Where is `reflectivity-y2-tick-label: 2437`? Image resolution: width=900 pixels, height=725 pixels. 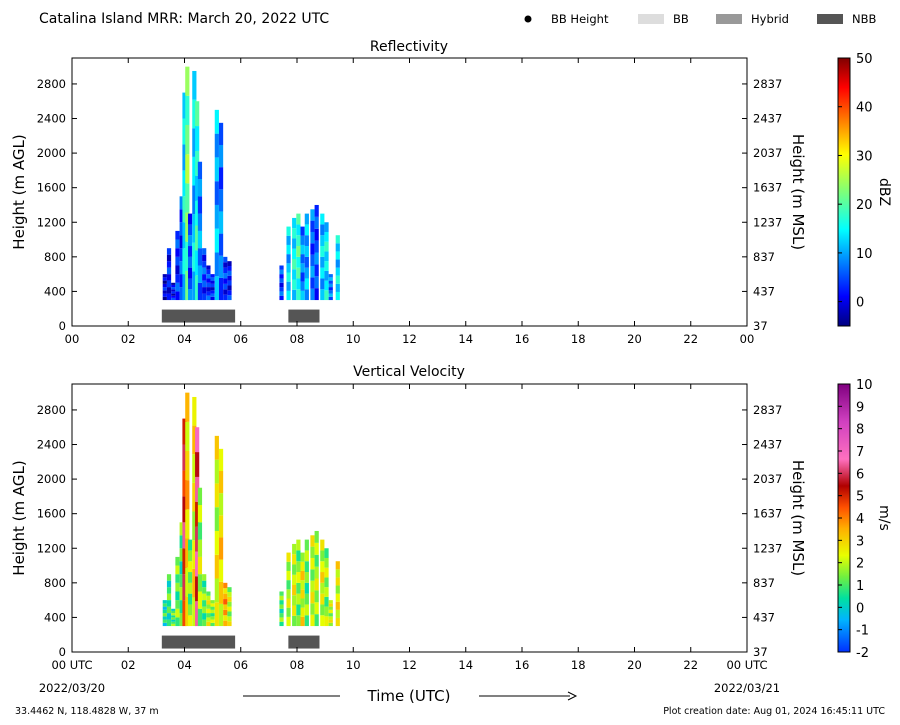
reflectivity-y2-tick-label: 2437 is located at coordinates (767, 119).